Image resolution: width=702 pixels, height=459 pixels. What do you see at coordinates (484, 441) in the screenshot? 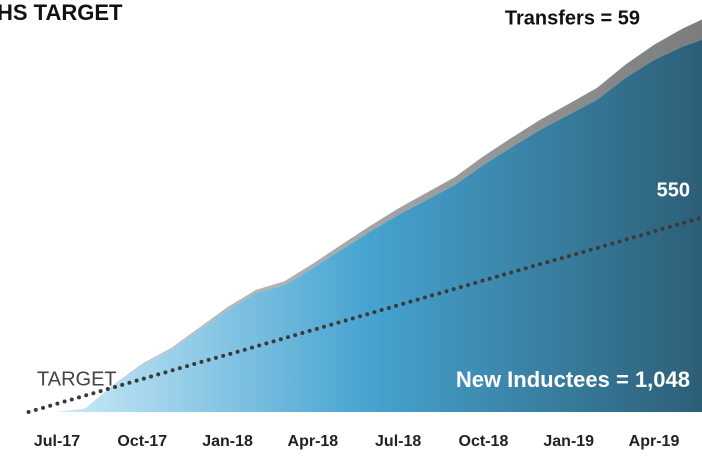
I see `x-tick-label: Oct-18` at bounding box center [484, 441].